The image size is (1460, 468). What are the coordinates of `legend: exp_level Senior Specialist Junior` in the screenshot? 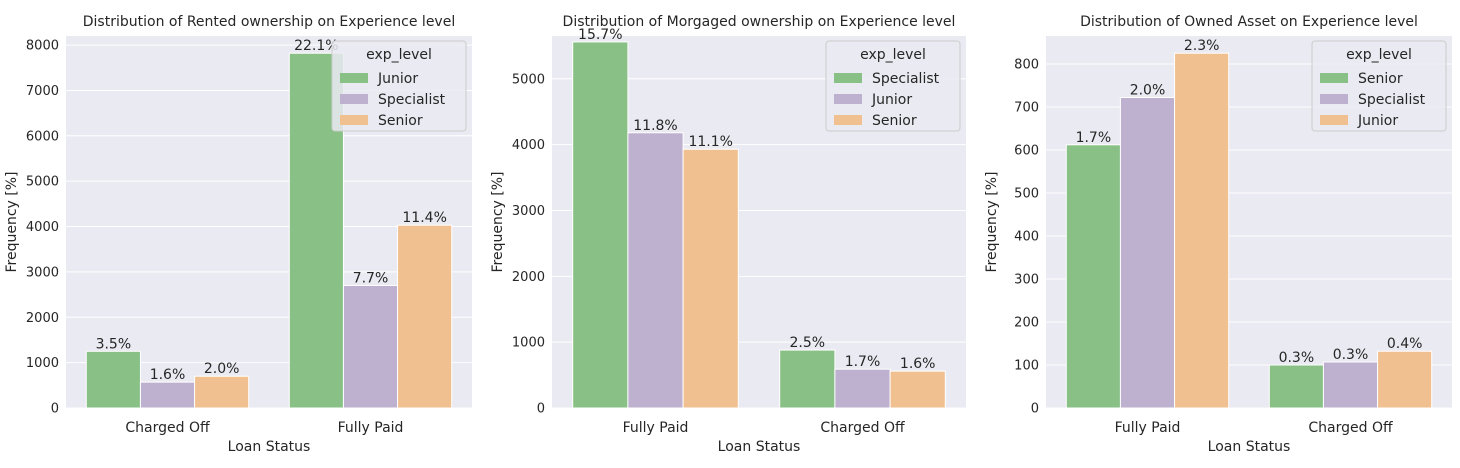 It's located at (1379, 86).